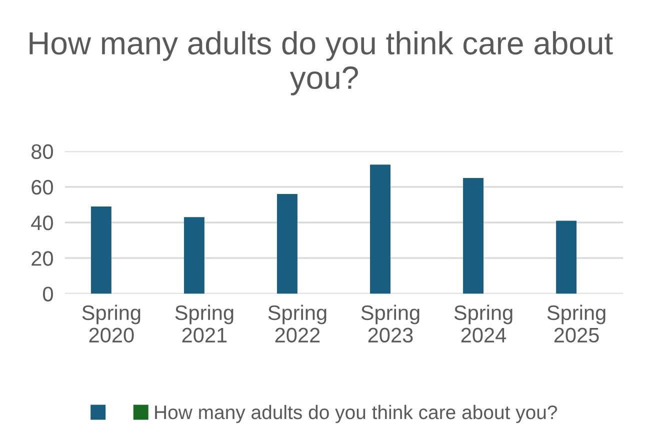 The height and width of the screenshot is (445, 649). What do you see at coordinates (204, 323) in the screenshot?
I see `x-tick-label: Spring 2021` at bounding box center [204, 323].